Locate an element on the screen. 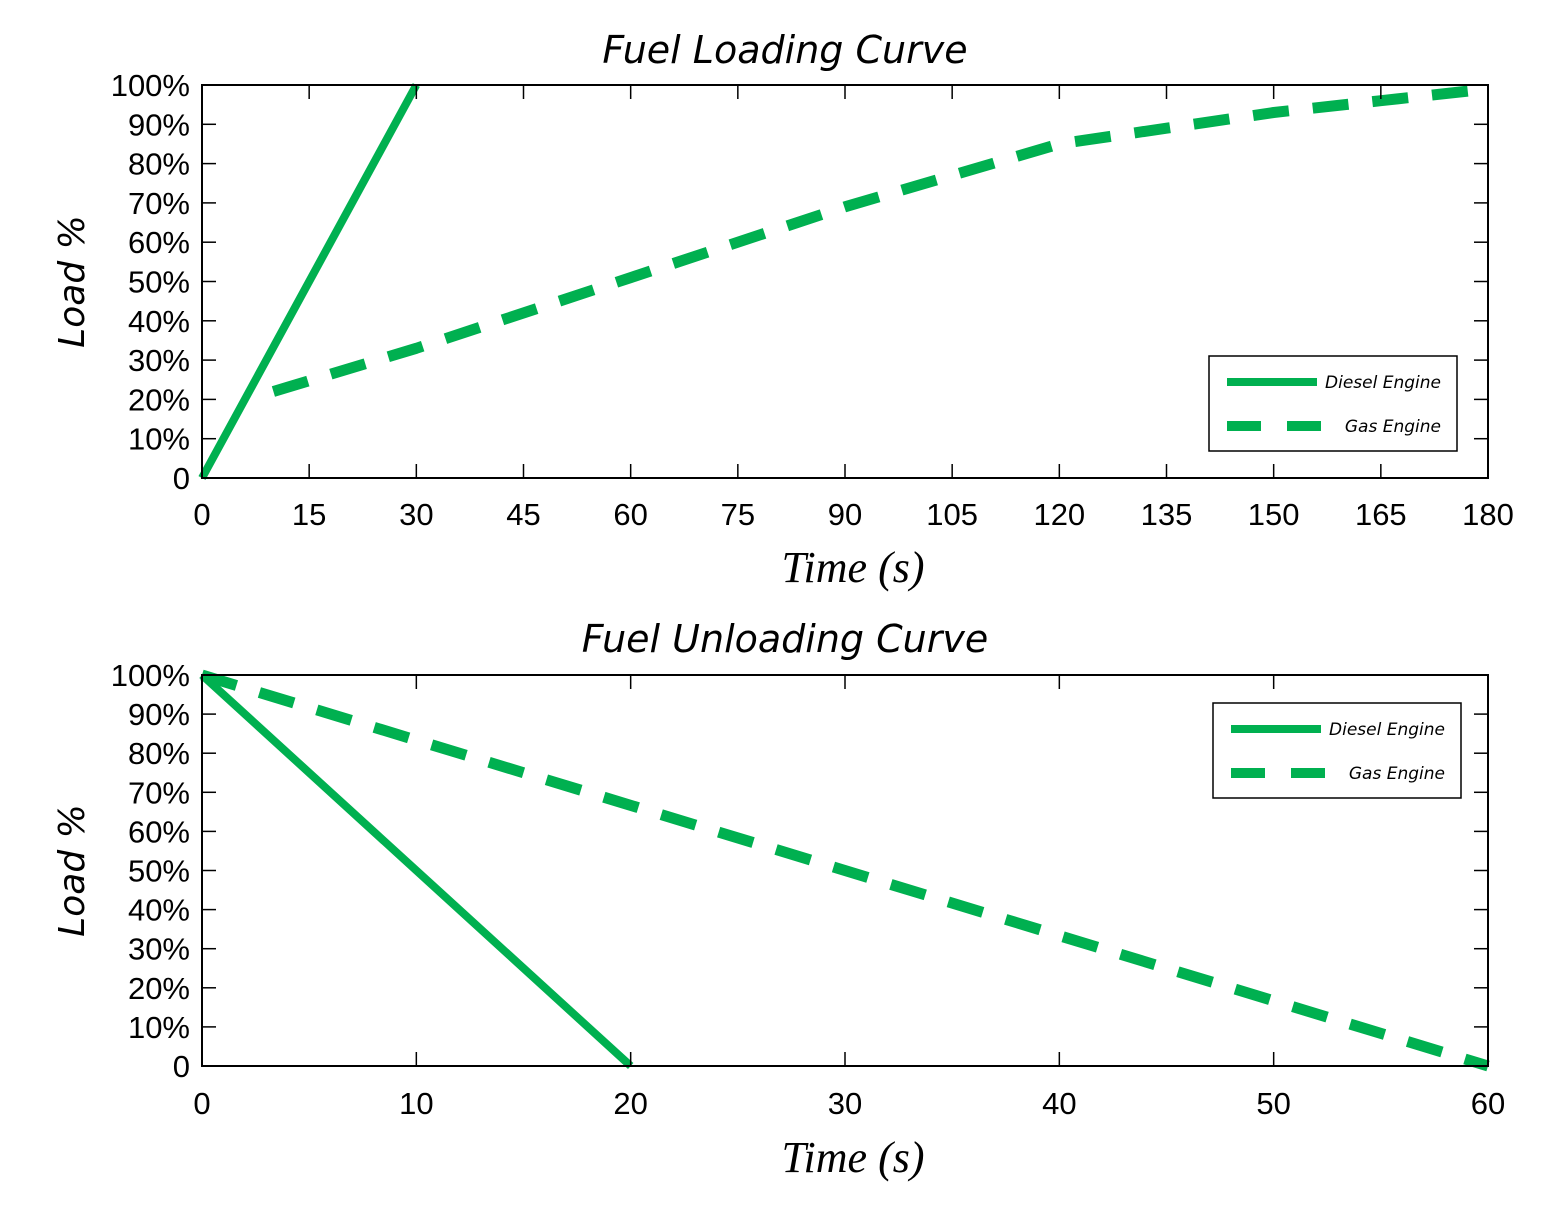 The height and width of the screenshot is (1223, 1547). x-tick-label: 40 is located at coordinates (1059, 1103).